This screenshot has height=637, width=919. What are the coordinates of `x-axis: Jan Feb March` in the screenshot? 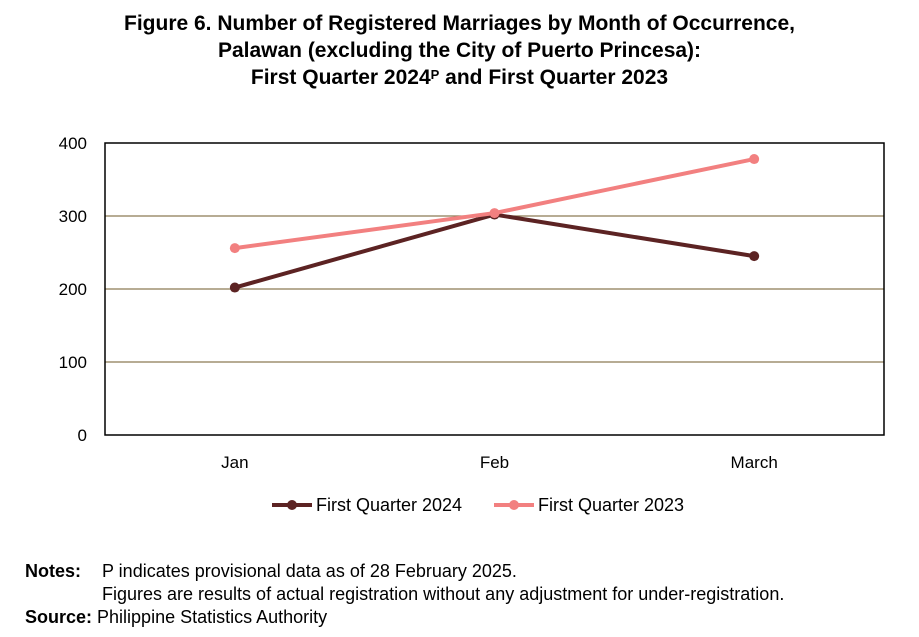 It's located at (499, 462).